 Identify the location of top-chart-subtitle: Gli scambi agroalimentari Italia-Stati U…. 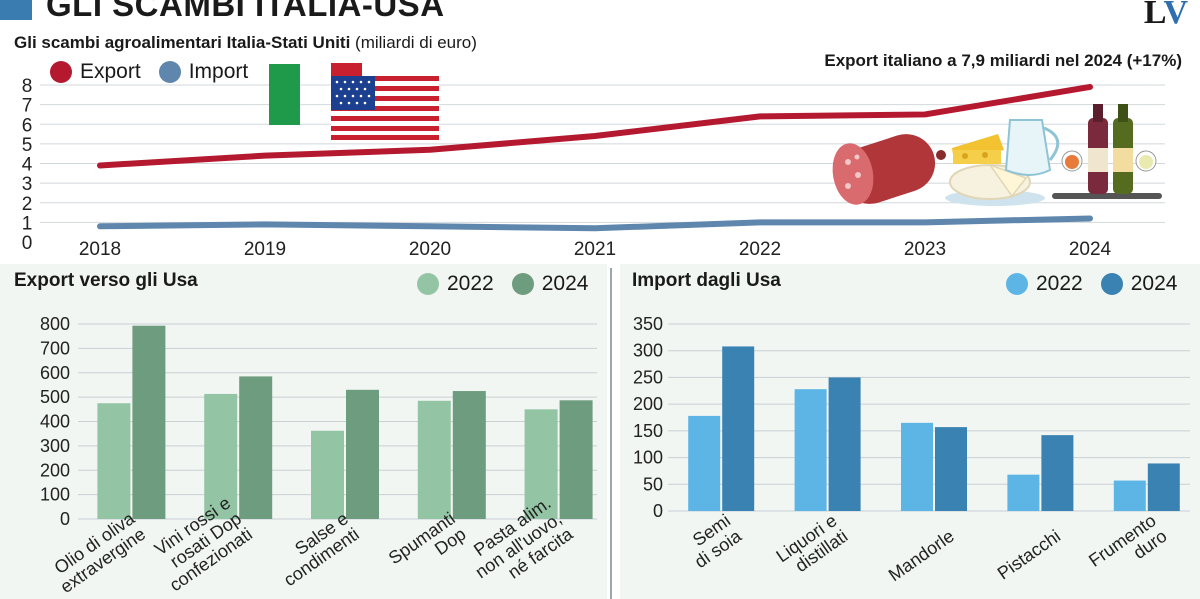
(245, 43).